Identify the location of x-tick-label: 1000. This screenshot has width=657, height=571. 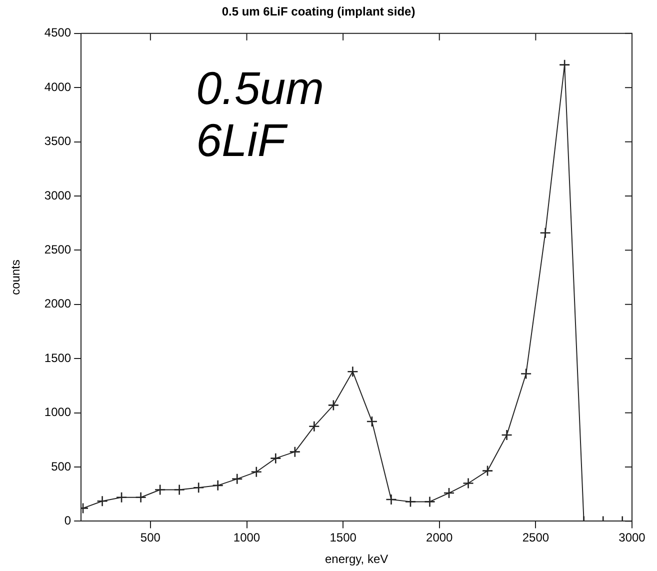
(246, 537).